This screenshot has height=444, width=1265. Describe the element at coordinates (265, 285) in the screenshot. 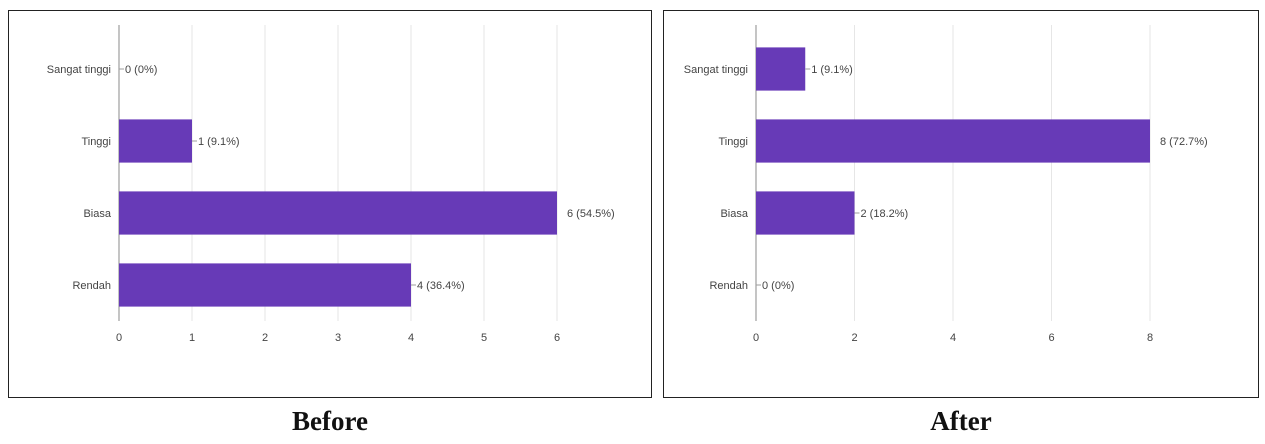

I see `bar-rendah` at that location.